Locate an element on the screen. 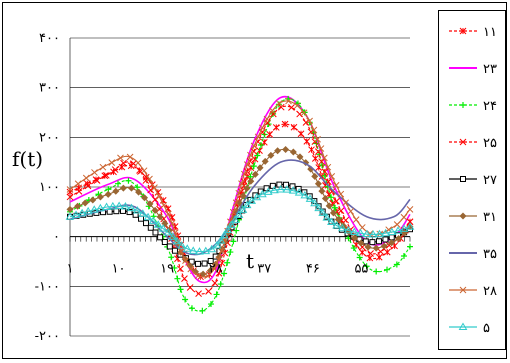 This screenshot has height=363, width=510. x-tick-label: ۱ is located at coordinates (70, 269).